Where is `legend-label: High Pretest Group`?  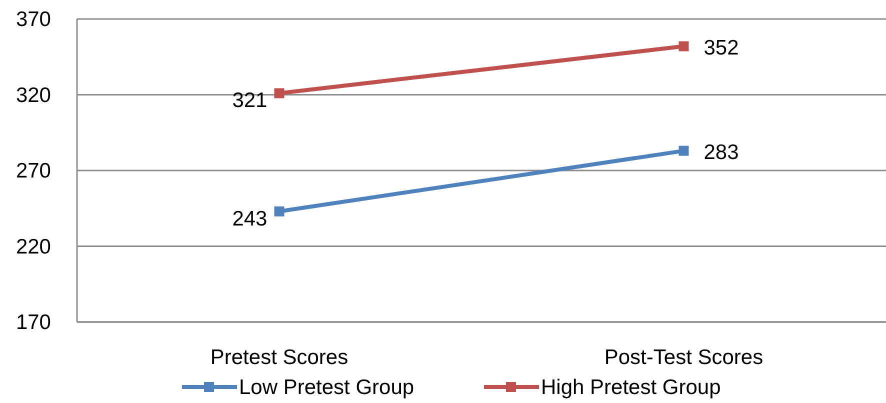 legend-label: High Pretest Group is located at coordinates (631, 387).